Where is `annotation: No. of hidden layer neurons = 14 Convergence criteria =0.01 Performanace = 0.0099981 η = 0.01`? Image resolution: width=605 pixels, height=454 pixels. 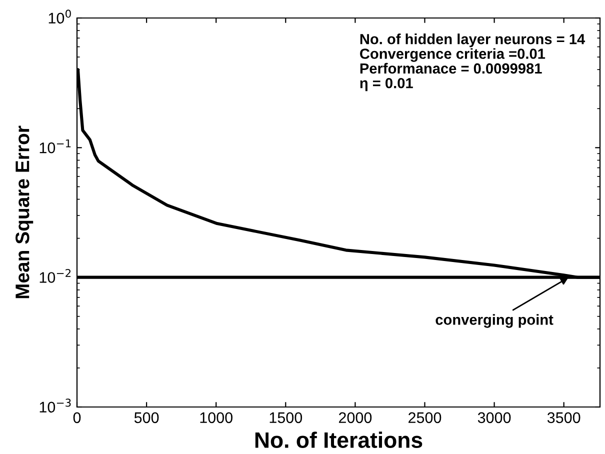 annotation: No. of hidden layer neurons = 14 Convergence criteria =0.01 Performanace = 0.0099981 η = 0.01 is located at coordinates (473, 63).